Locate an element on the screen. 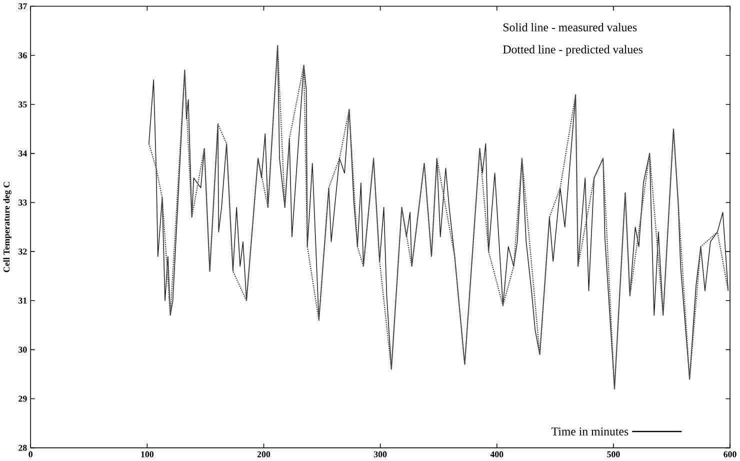 The image size is (740, 461). y-tick-label: 32 is located at coordinates (22, 251).